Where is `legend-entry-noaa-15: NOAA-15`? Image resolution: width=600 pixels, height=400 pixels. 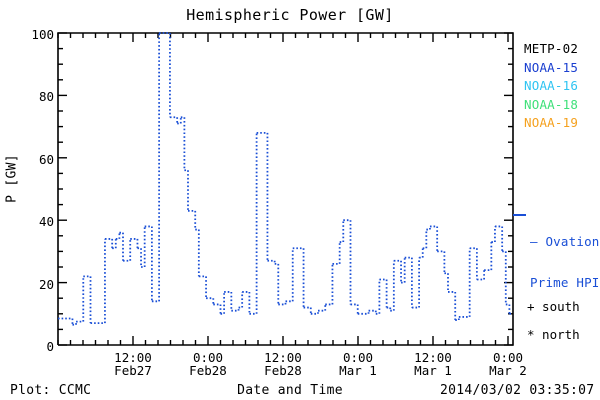 legend-entry-noaa-15: NOAA-15 is located at coordinates (551, 67).